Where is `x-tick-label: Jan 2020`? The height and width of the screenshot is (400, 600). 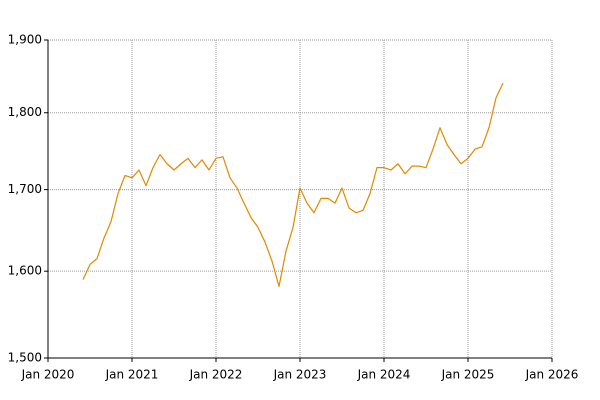
x-tick-label: Jan 2020 is located at coordinates (48, 375).